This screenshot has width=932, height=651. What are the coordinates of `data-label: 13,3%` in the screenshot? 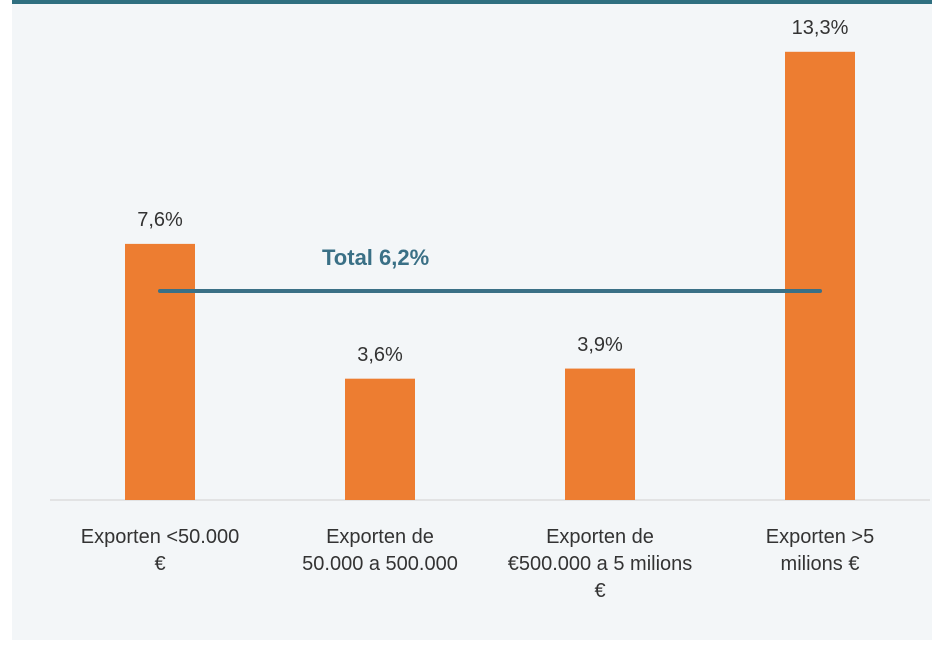 It's located at (820, 27).